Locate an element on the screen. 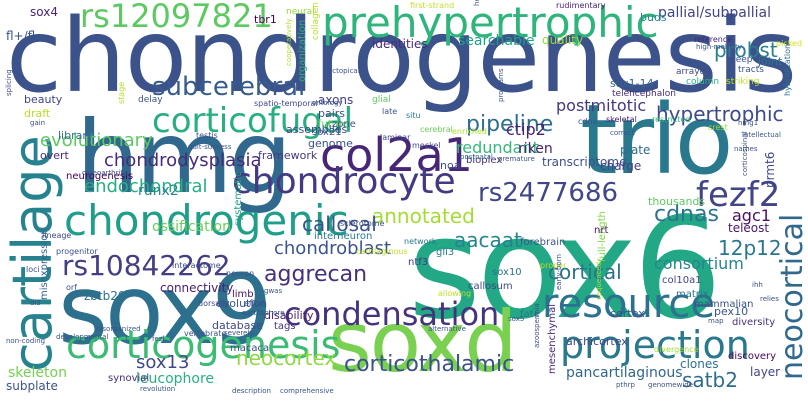  word-quit-success: quit-success is located at coordinates (210, 147).